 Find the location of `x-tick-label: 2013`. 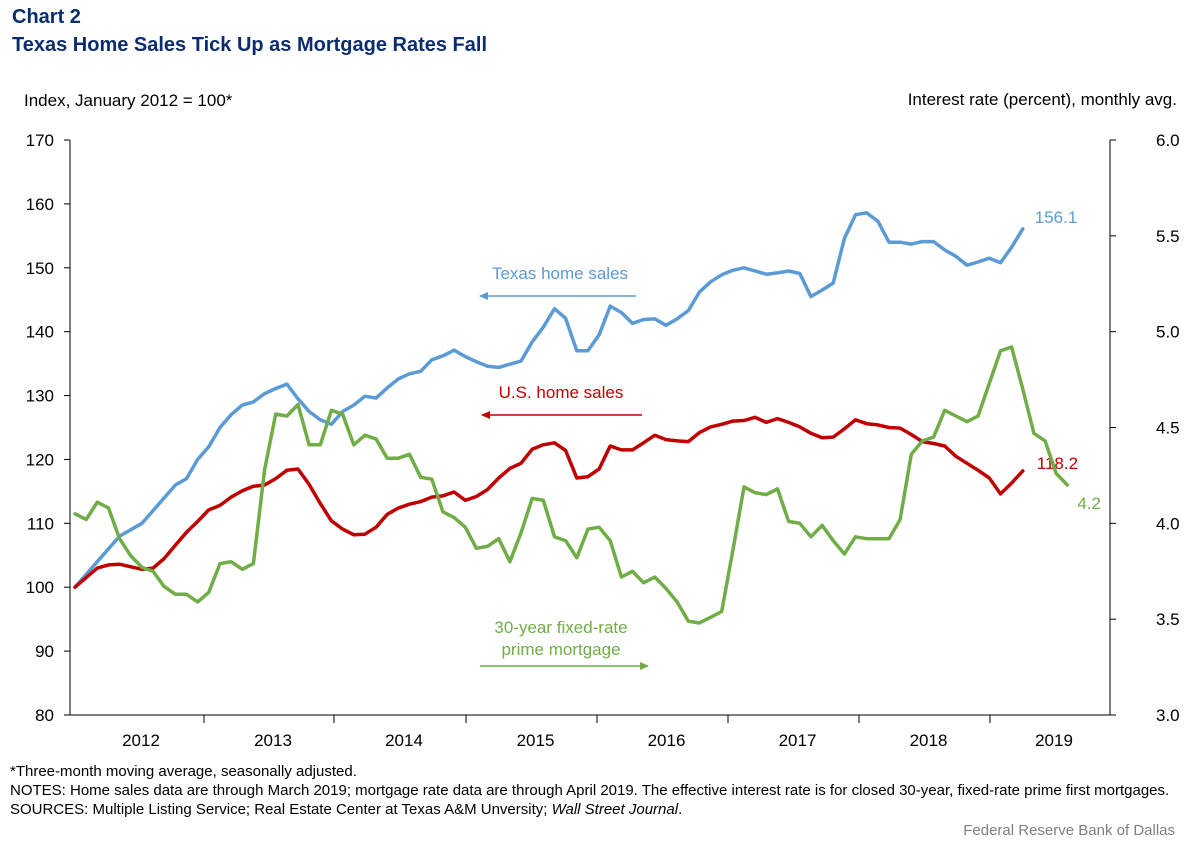

x-tick-label: 2013 is located at coordinates (273, 740).